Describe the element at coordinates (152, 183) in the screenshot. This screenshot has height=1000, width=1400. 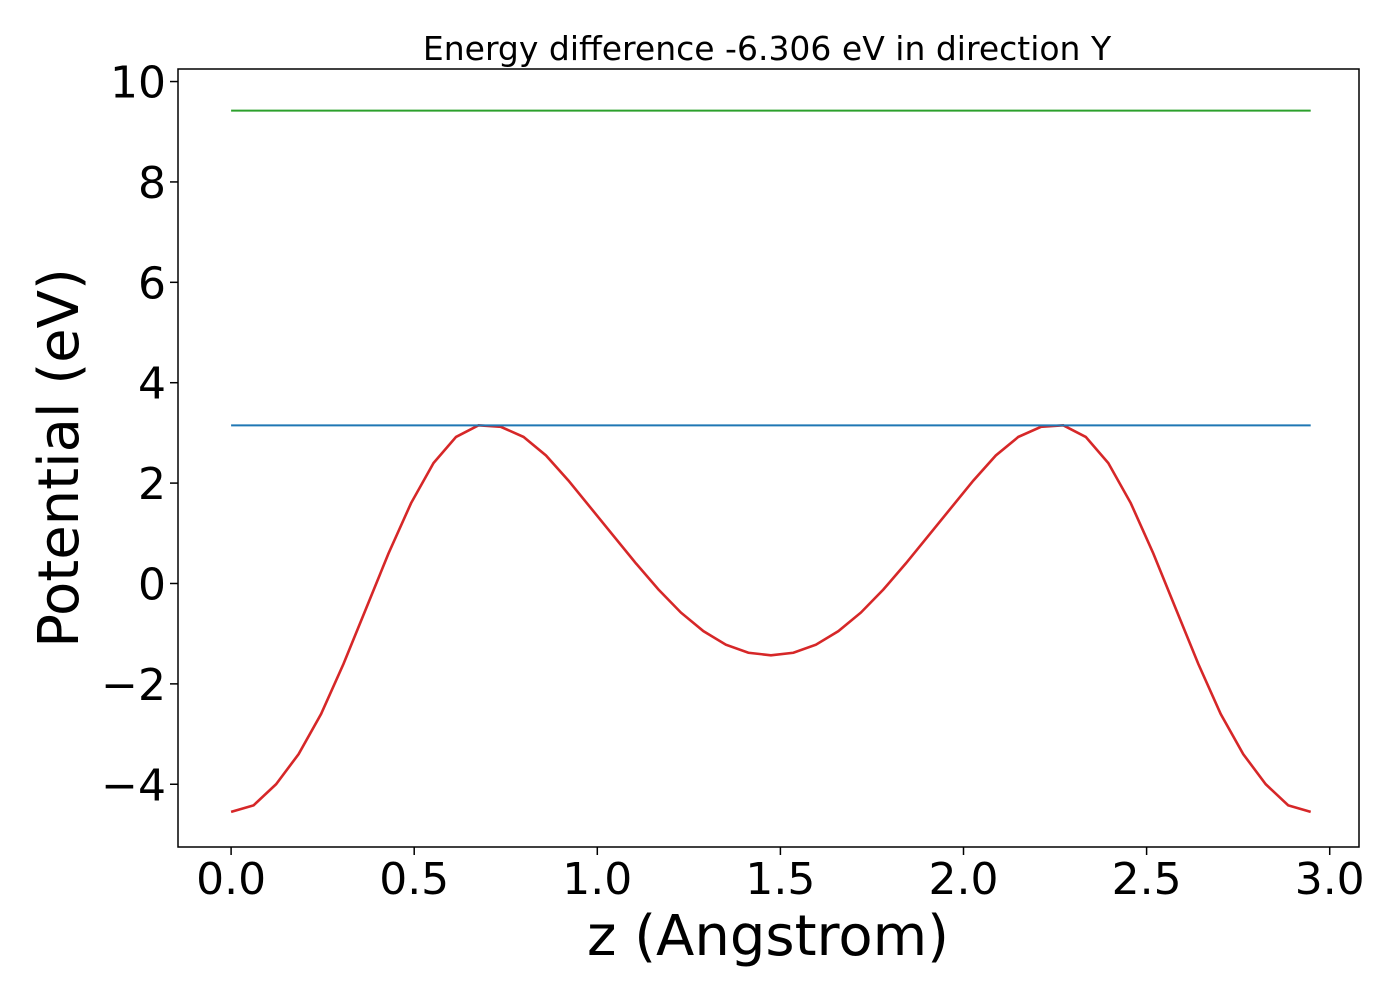
I see `y-tick-label: 8` at that location.